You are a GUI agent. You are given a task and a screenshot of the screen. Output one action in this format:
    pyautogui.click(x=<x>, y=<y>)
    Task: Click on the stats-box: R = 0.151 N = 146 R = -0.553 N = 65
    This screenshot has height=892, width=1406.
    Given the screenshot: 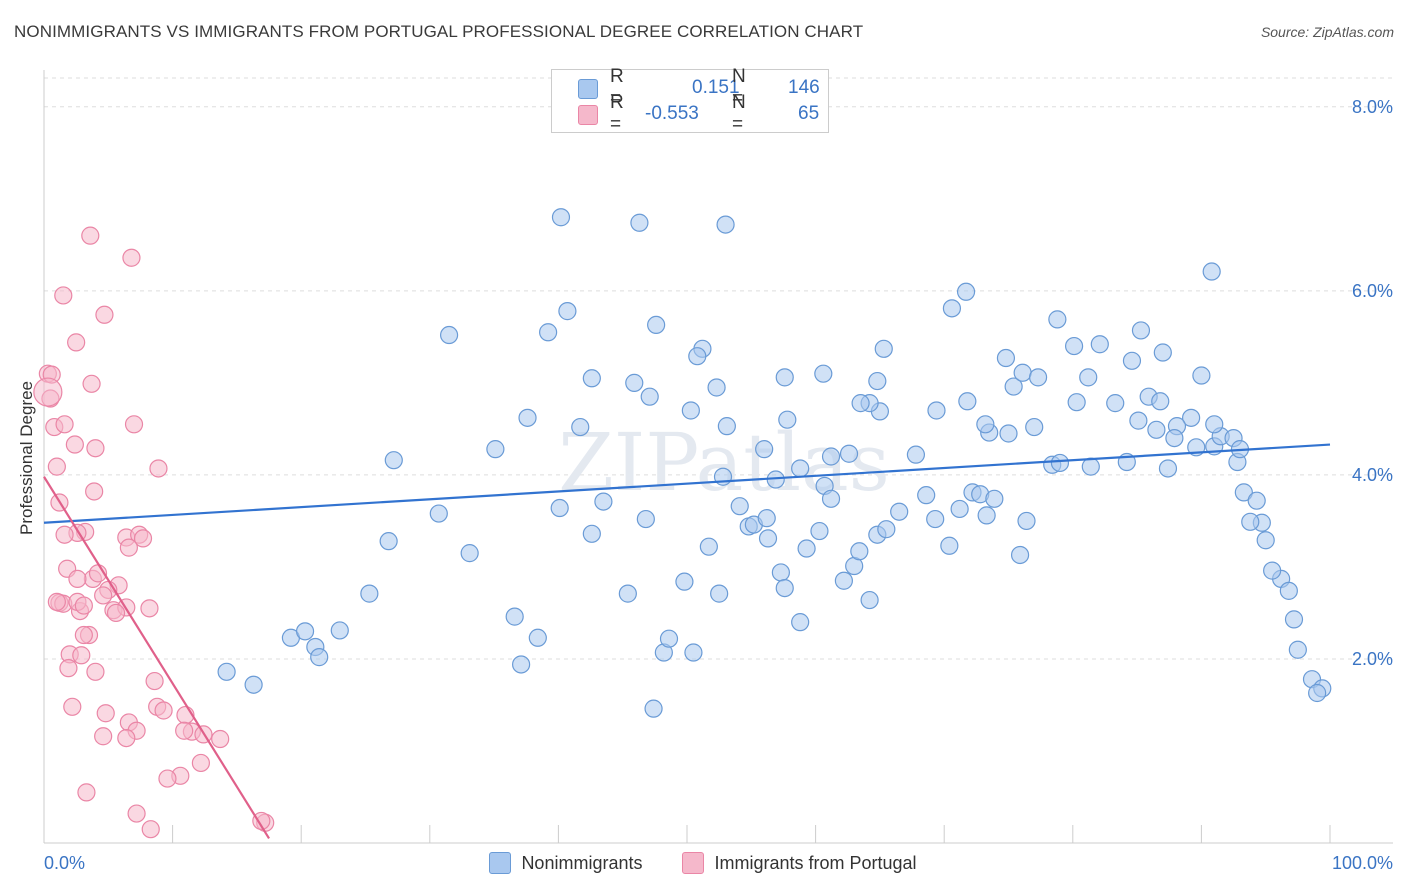 What is the action you would take?
    pyautogui.click(x=690, y=100)
    